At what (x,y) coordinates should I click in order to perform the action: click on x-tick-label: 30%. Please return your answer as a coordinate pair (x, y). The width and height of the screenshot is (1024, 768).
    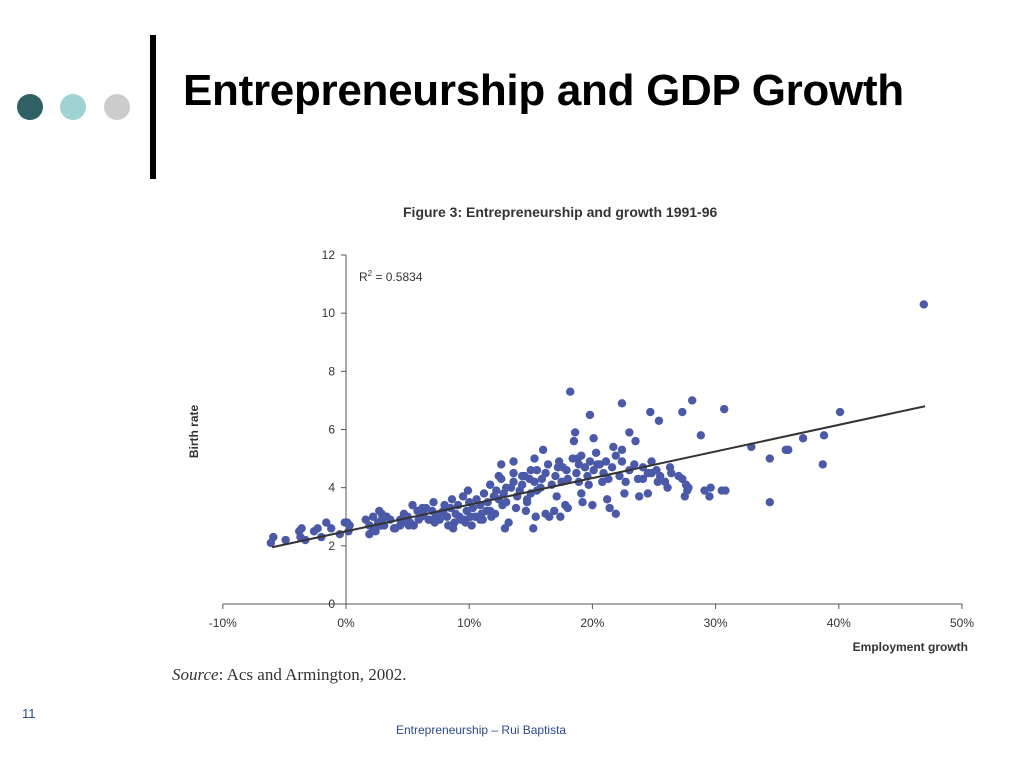
    Looking at the image, I should click on (716, 623).